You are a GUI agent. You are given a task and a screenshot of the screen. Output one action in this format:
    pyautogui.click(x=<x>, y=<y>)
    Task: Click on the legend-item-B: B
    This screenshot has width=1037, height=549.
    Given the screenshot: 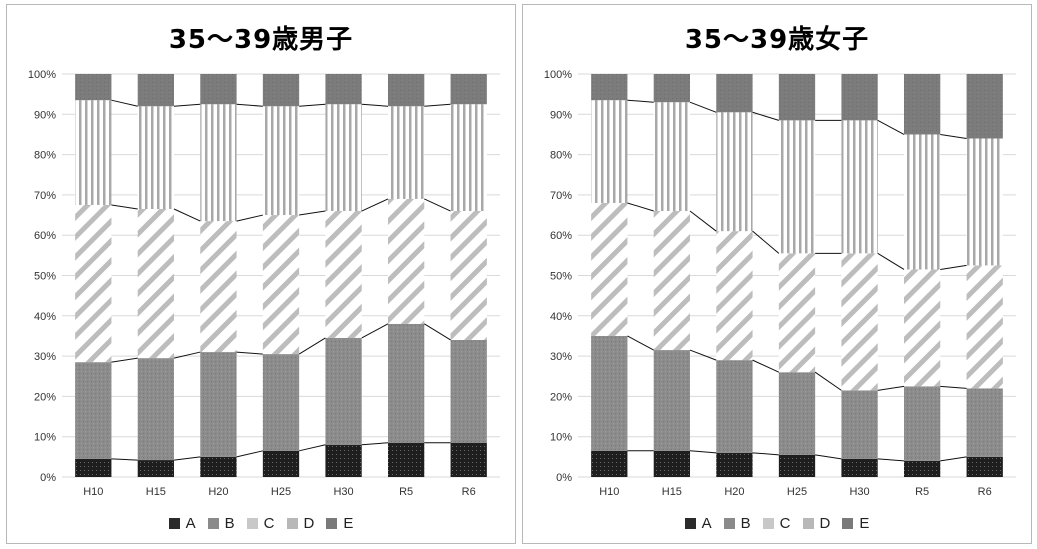 What is the action you would take?
    pyautogui.click(x=737, y=523)
    